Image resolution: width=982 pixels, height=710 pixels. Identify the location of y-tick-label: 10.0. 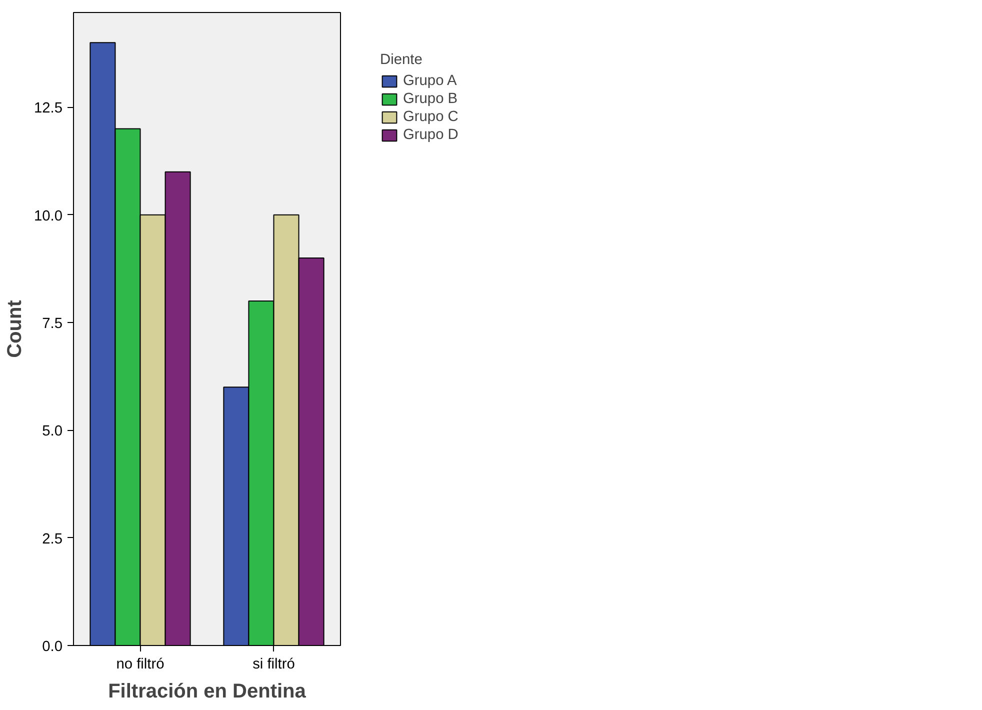
(48, 216).